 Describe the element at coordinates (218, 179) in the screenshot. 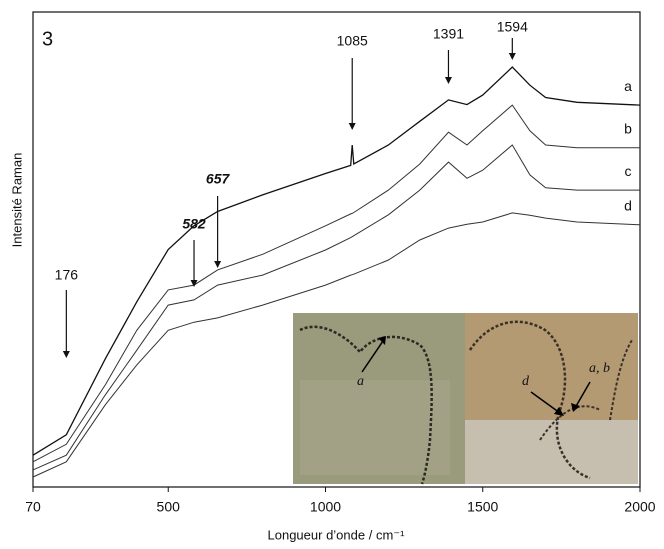

I see `peak-label: 657` at that location.